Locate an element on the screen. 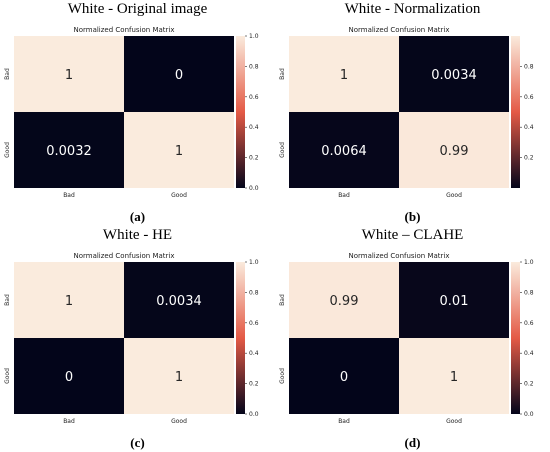  panel-title: White – CLAHE is located at coordinates (412, 235).